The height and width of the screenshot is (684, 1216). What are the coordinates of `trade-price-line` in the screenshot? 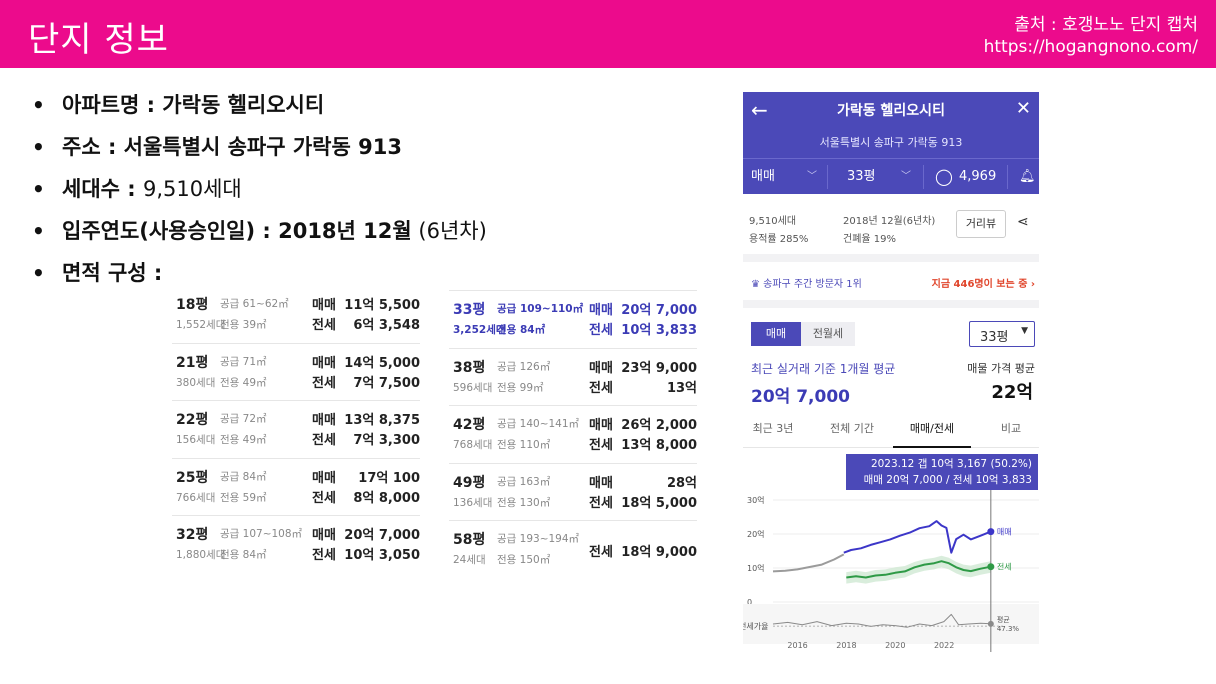 It's located at (917, 537).